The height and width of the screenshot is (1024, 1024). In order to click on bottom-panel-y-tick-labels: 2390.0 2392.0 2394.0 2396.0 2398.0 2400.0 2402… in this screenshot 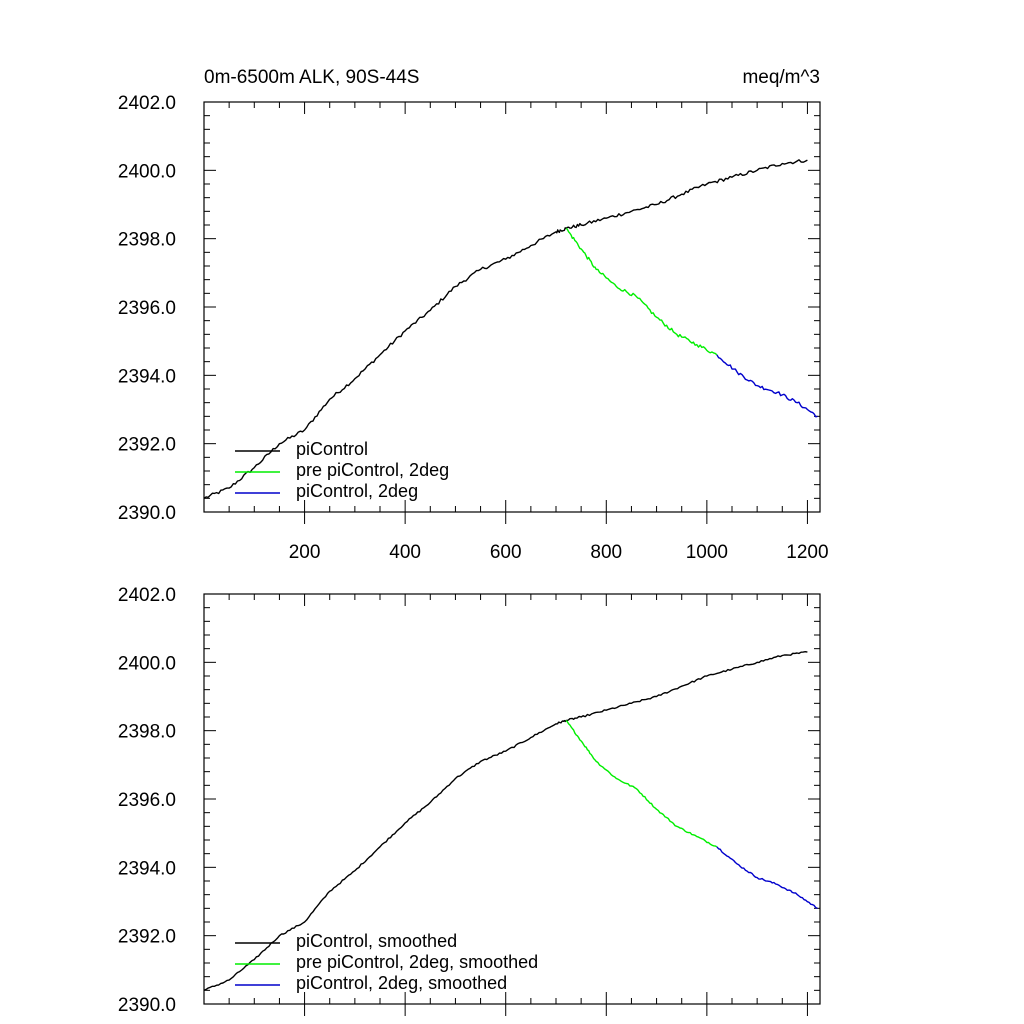, I will do `click(147, 800)`.